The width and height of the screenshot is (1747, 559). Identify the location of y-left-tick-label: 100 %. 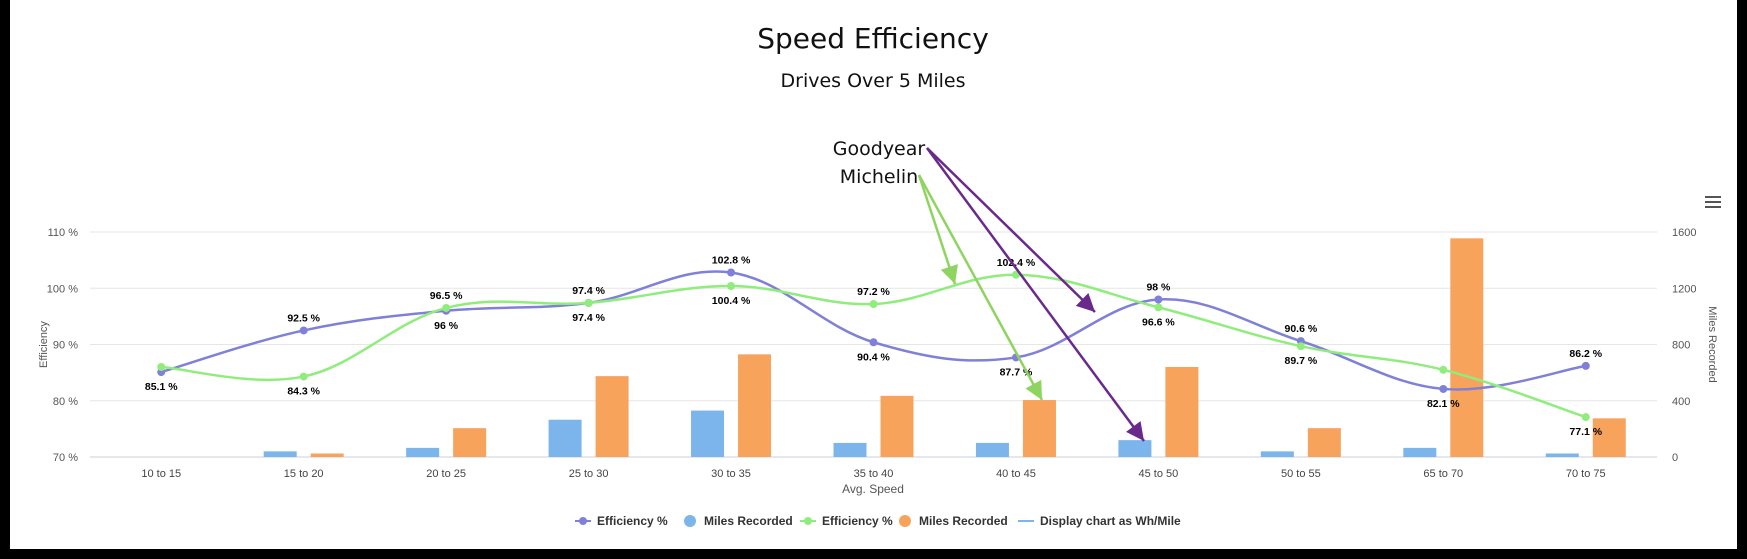
(62, 289).